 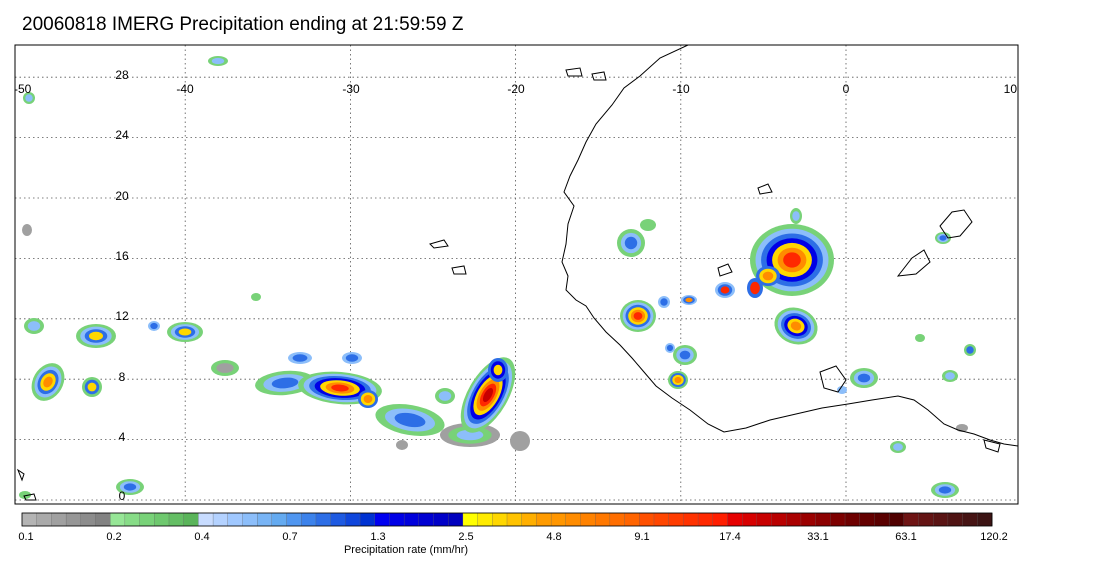 I want to click on lat-tick-label: 12, so click(x=122, y=316).